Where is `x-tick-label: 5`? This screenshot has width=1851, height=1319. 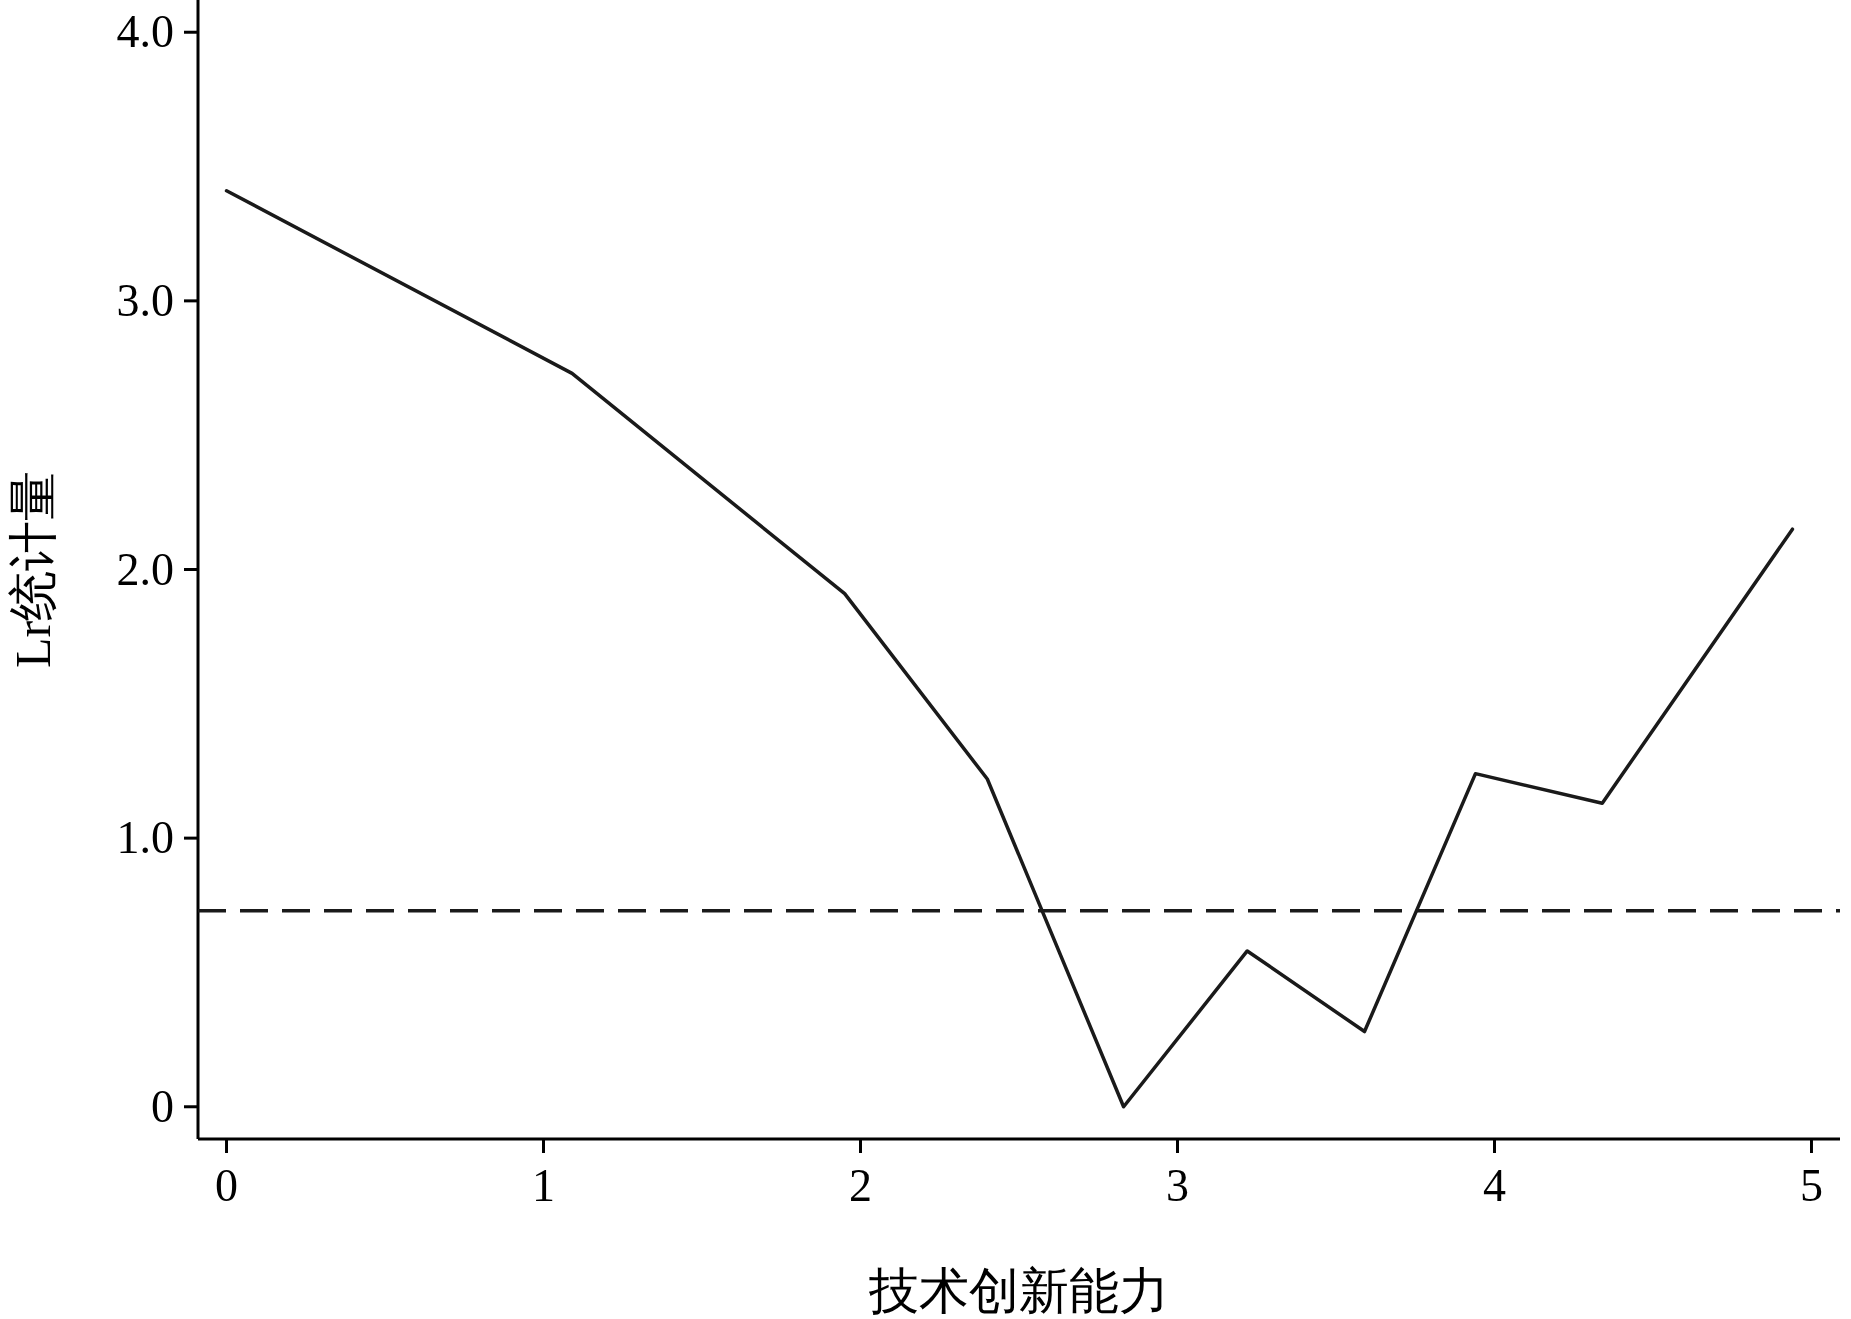 x-tick-label: 5 is located at coordinates (1811, 1185).